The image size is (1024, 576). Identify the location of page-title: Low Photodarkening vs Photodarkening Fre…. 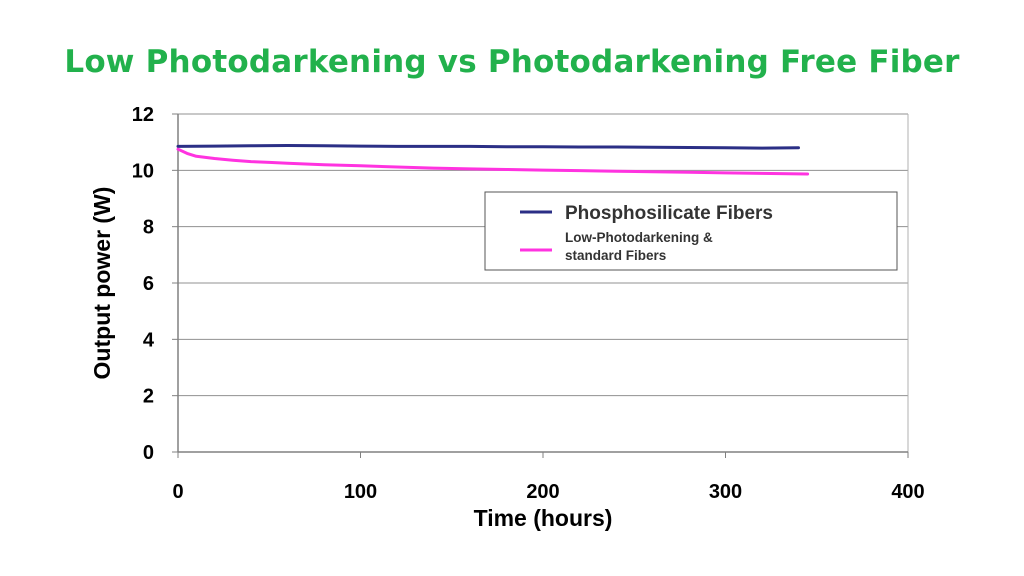
(512, 62).